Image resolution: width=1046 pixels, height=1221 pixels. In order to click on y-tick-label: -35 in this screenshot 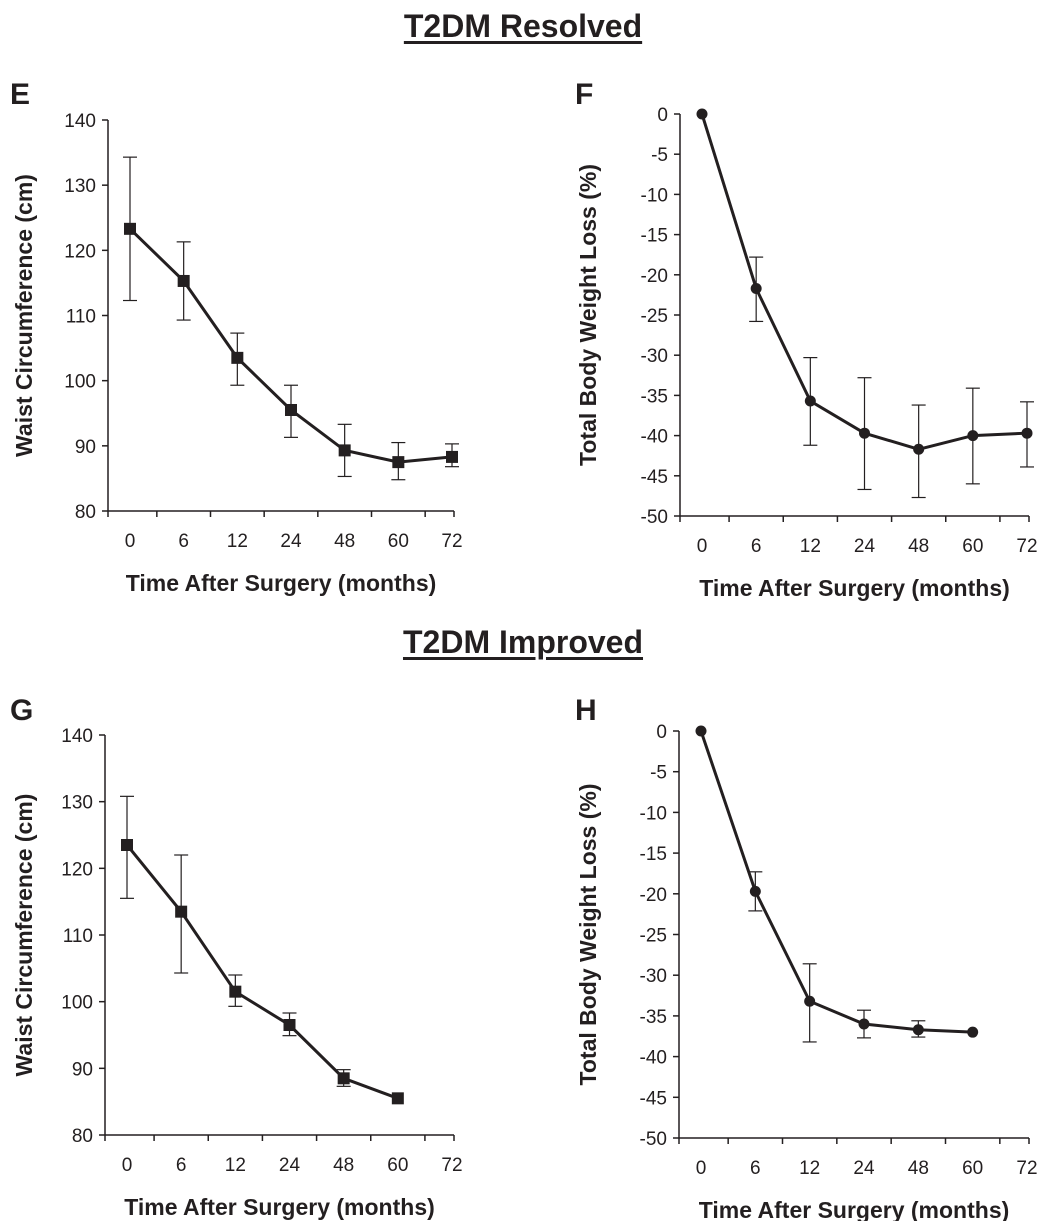, I will do `click(653, 1017)`.